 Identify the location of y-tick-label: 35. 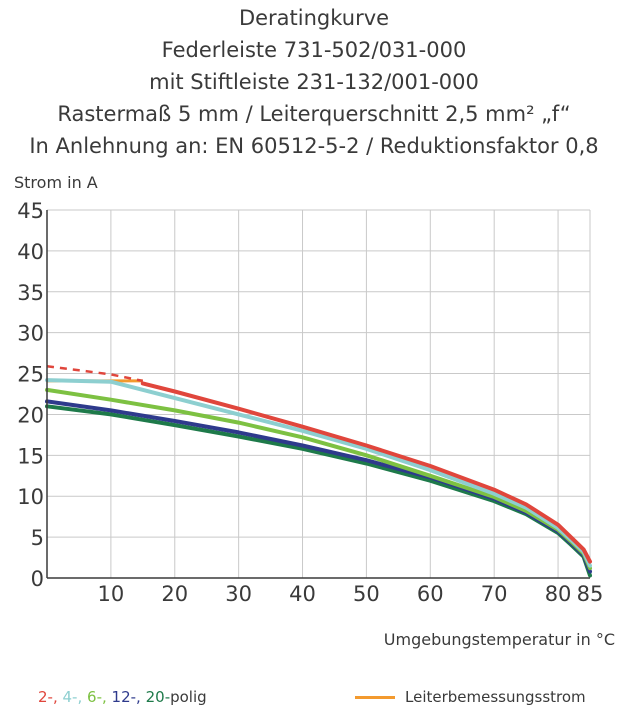
(30, 293).